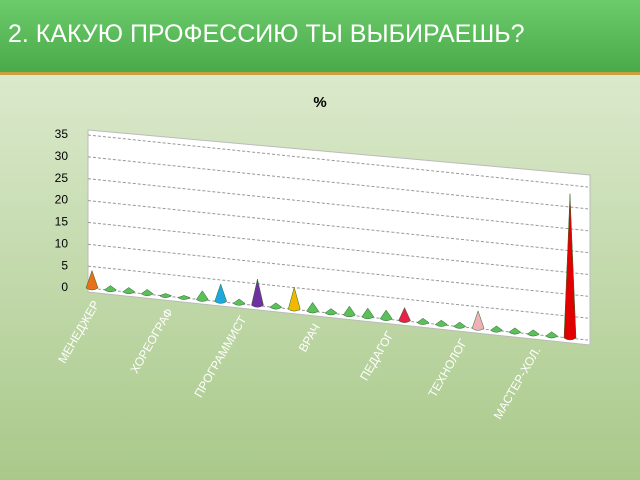 The height and width of the screenshot is (480, 640). What do you see at coordinates (64, 265) in the screenshot?
I see `y-tick-label: 5` at bounding box center [64, 265].